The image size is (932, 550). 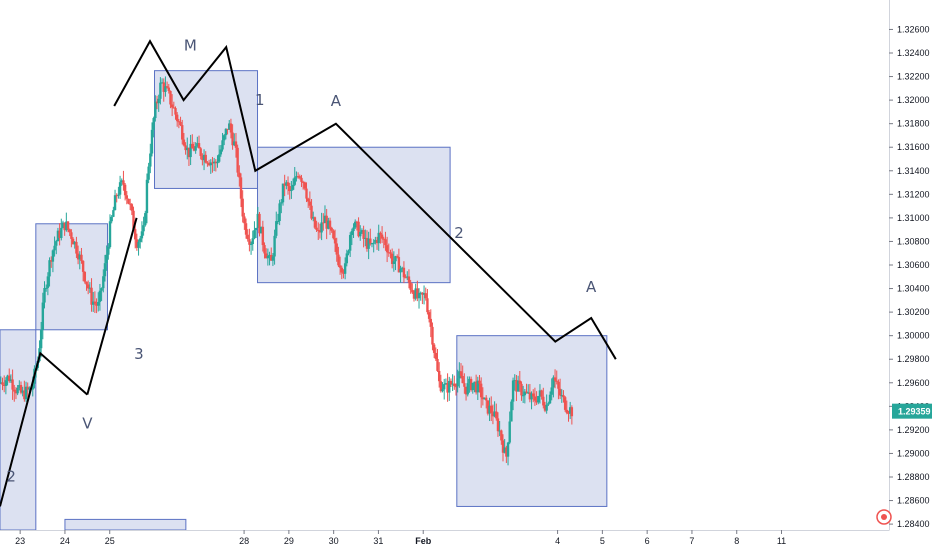 I want to click on price-tick-label: 1.30000, so click(x=913, y=336).